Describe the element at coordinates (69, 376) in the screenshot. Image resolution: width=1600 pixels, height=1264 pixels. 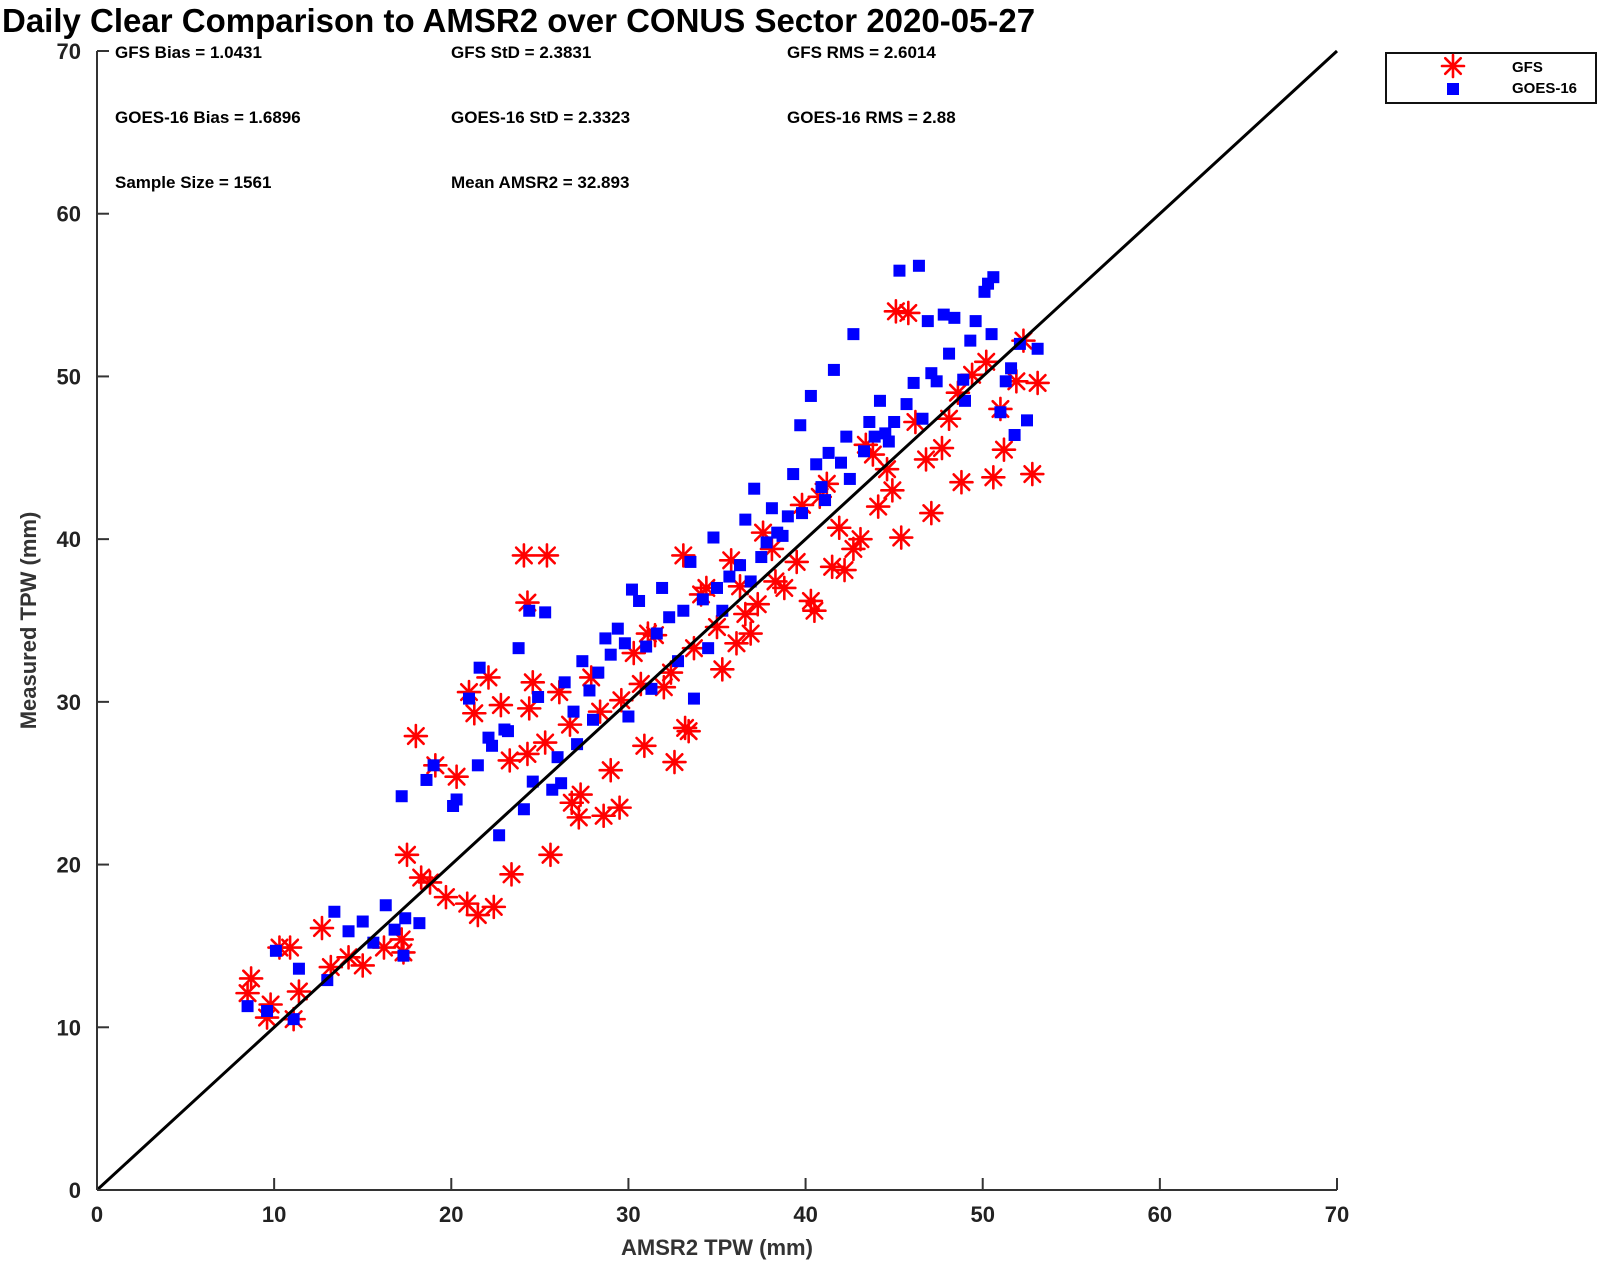
I see `y-tick-label: 50` at that location.